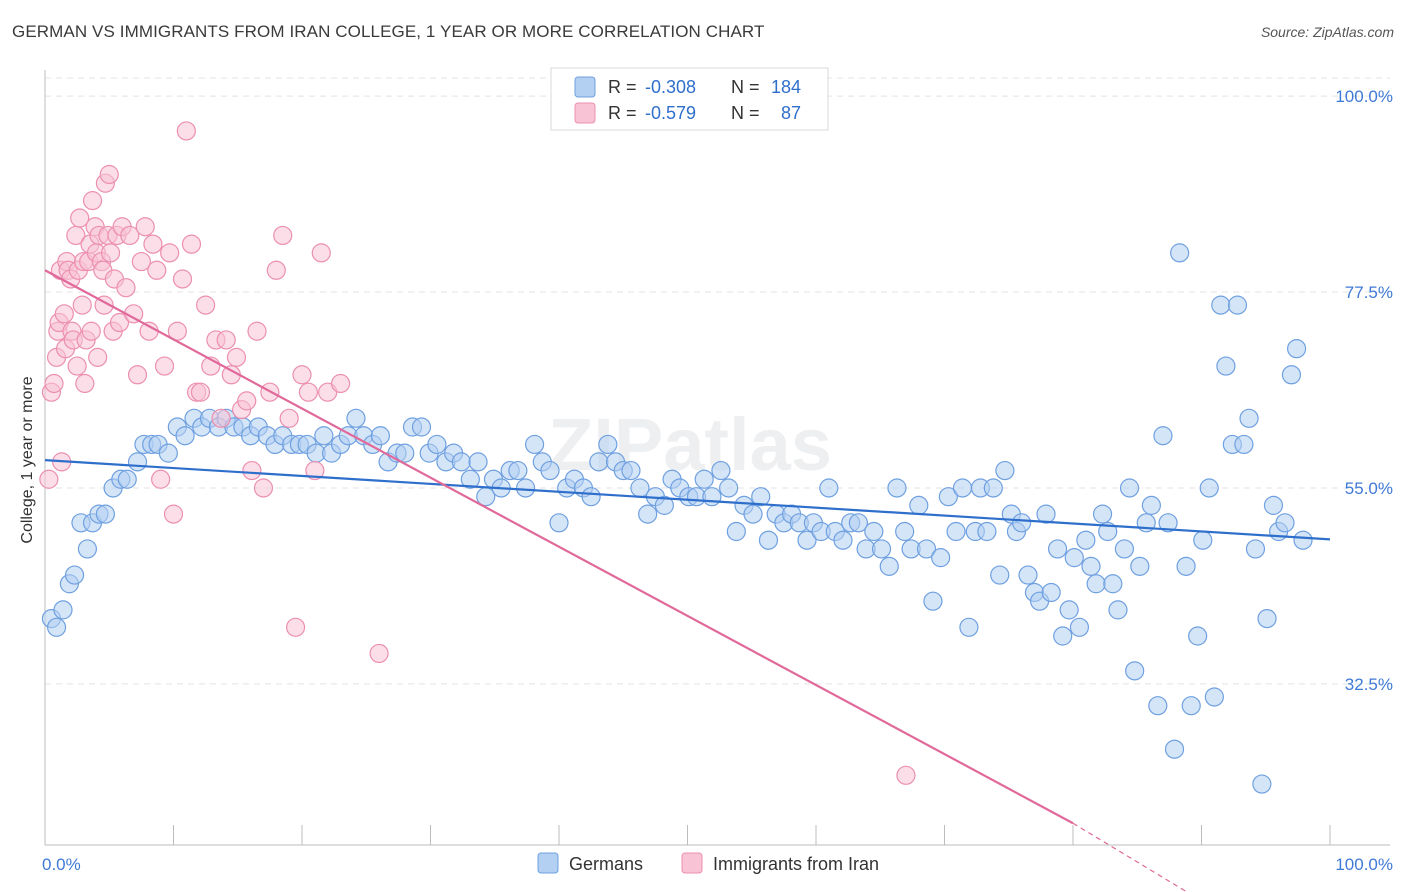 The image size is (1406, 892). What do you see at coordinates (61, 864) in the screenshot?
I see `x-tick-label: 0.0%` at bounding box center [61, 864].